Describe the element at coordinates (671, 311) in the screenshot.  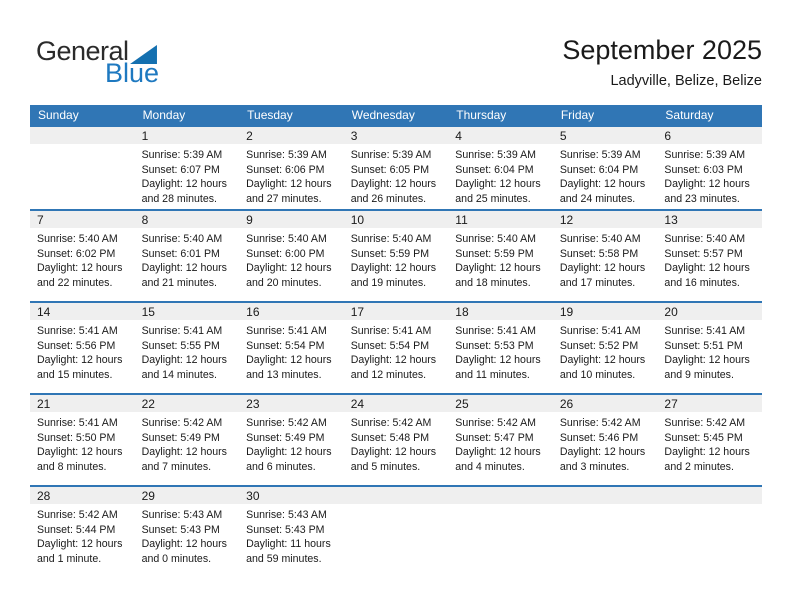
I see `day-number: 20` at that location.